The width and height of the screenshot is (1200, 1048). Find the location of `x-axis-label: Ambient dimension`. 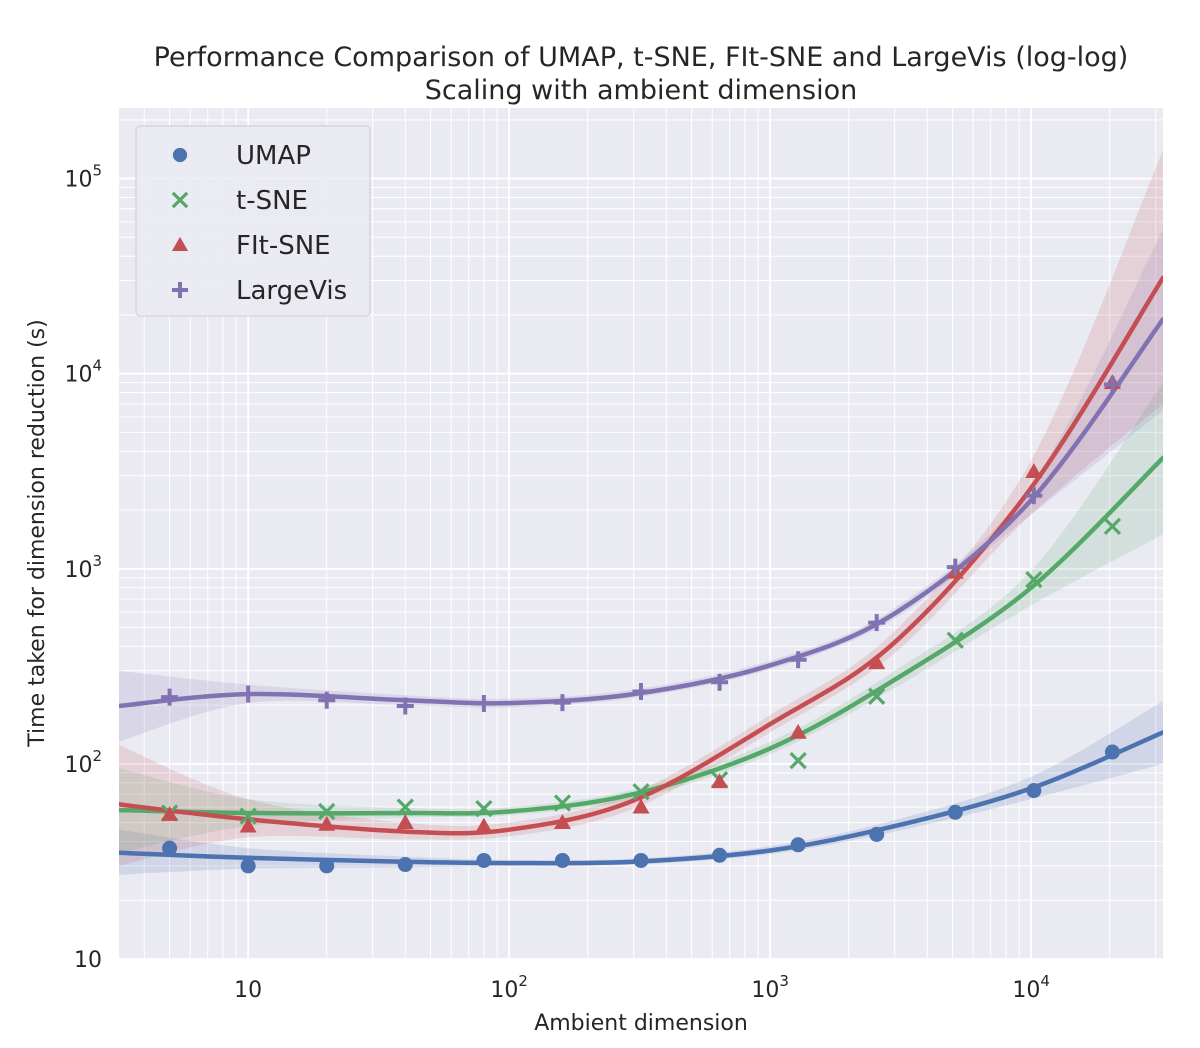

x-axis-label: Ambient dimension is located at coordinates (641, 1023).